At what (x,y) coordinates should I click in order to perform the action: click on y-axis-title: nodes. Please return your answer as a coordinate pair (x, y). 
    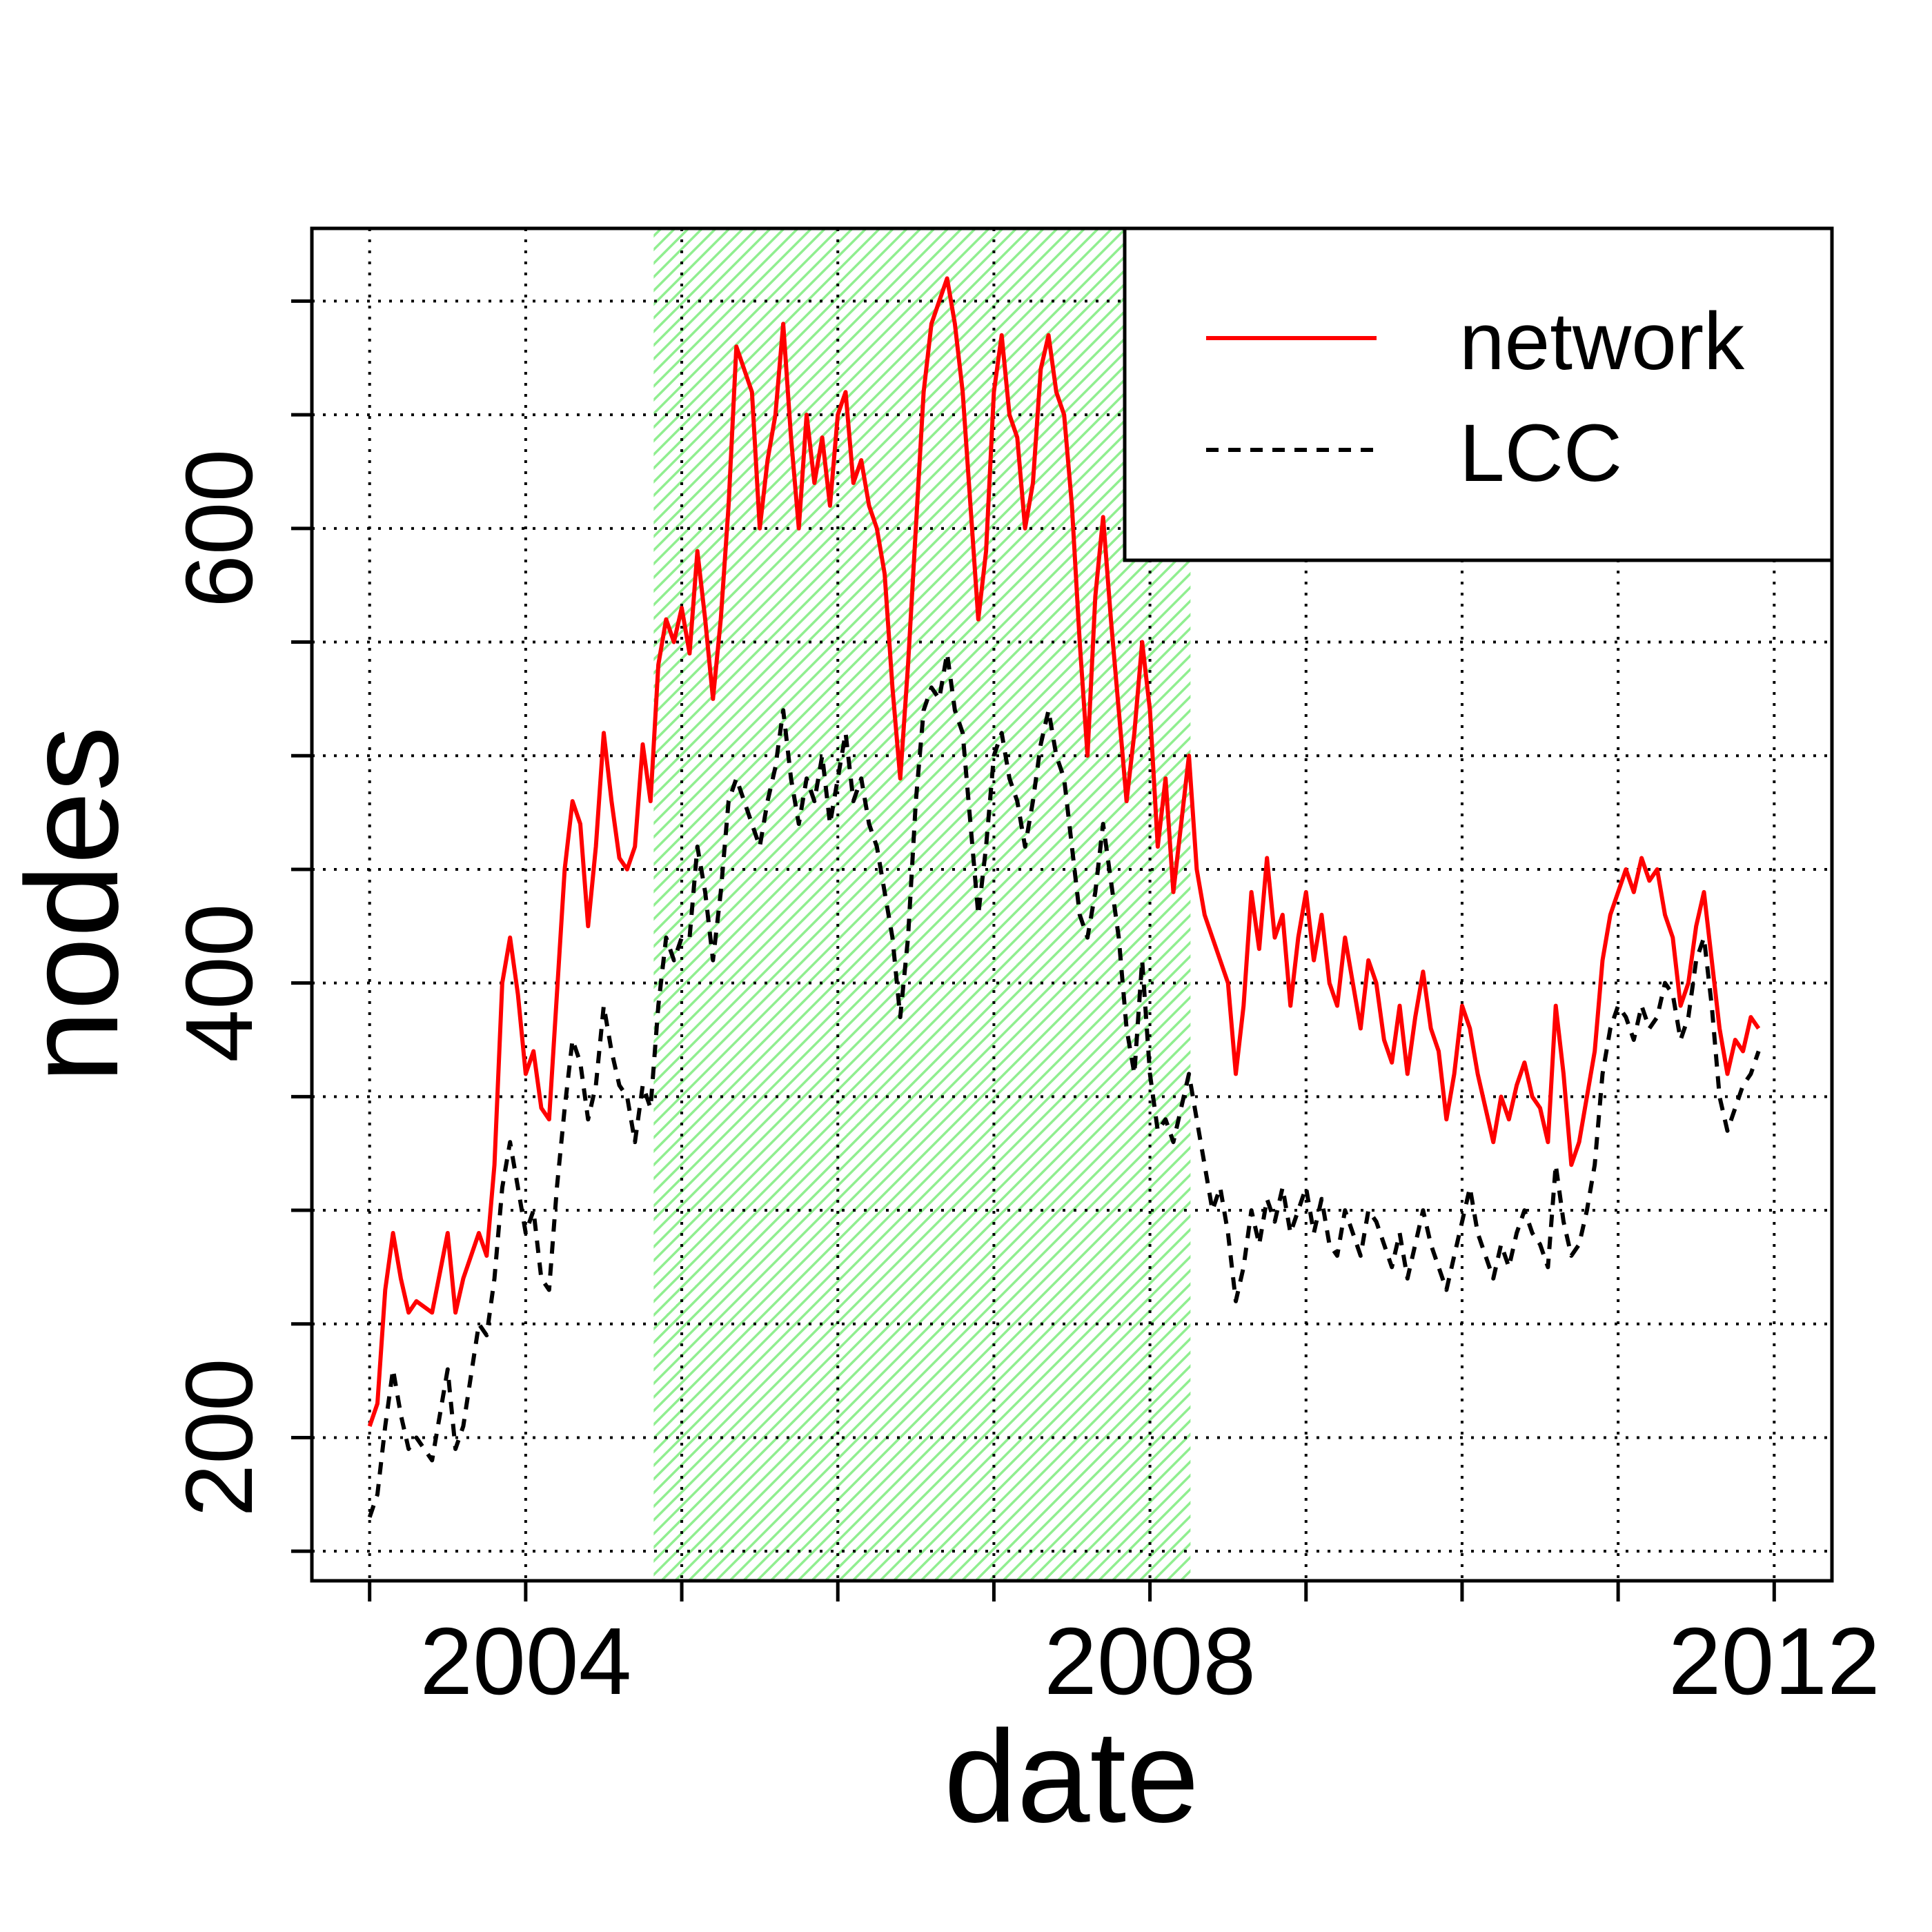
    Looking at the image, I should click on (73, 904).